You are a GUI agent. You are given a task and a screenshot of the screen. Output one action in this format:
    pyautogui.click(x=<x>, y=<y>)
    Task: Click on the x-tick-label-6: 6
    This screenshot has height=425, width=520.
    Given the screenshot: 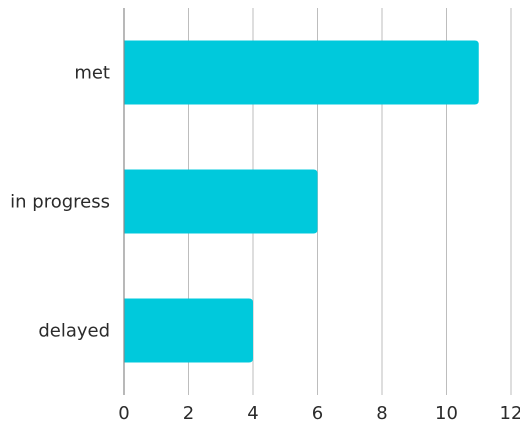 What is the action you would take?
    pyautogui.click(x=317, y=413)
    